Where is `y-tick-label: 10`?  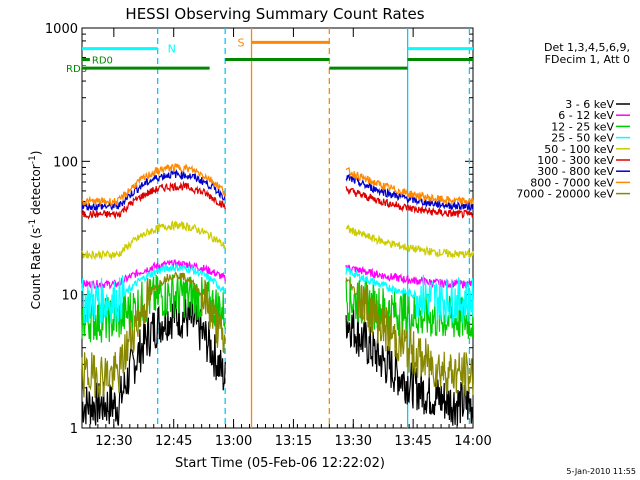 y-tick-label: 10 is located at coordinates (69, 296).